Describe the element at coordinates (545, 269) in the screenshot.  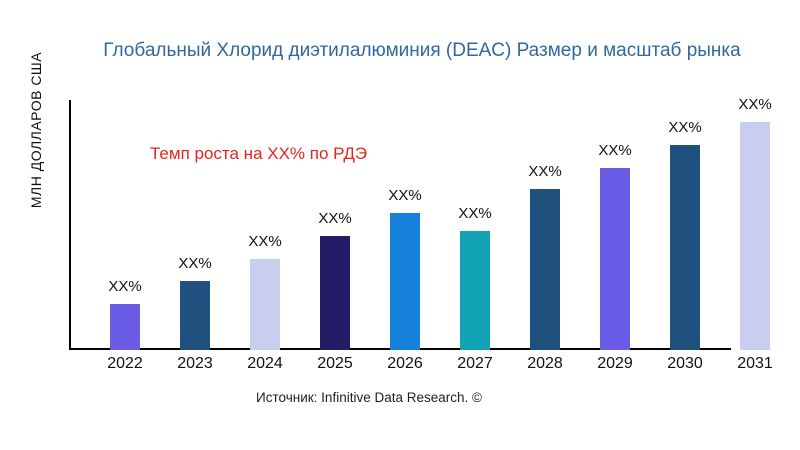
I see `bar-2028` at that location.